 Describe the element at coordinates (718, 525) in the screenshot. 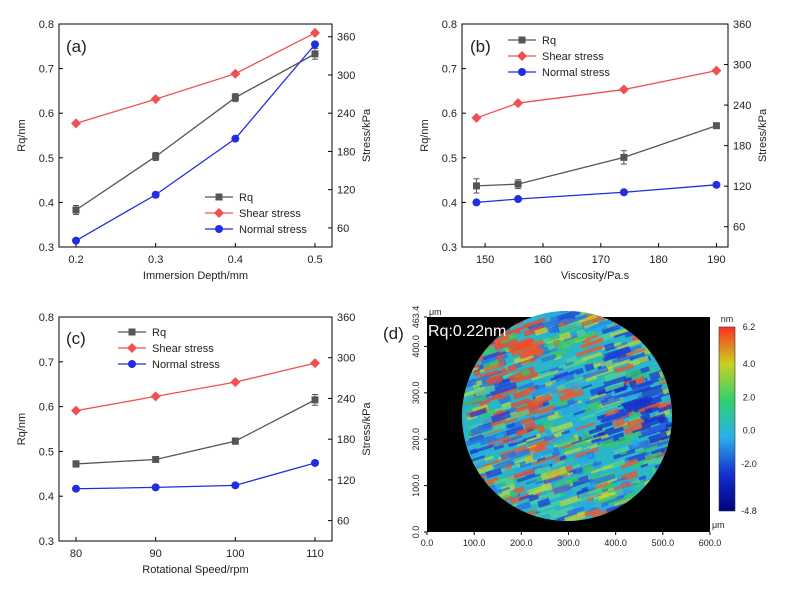

I see `x-unit-label: μm` at that location.